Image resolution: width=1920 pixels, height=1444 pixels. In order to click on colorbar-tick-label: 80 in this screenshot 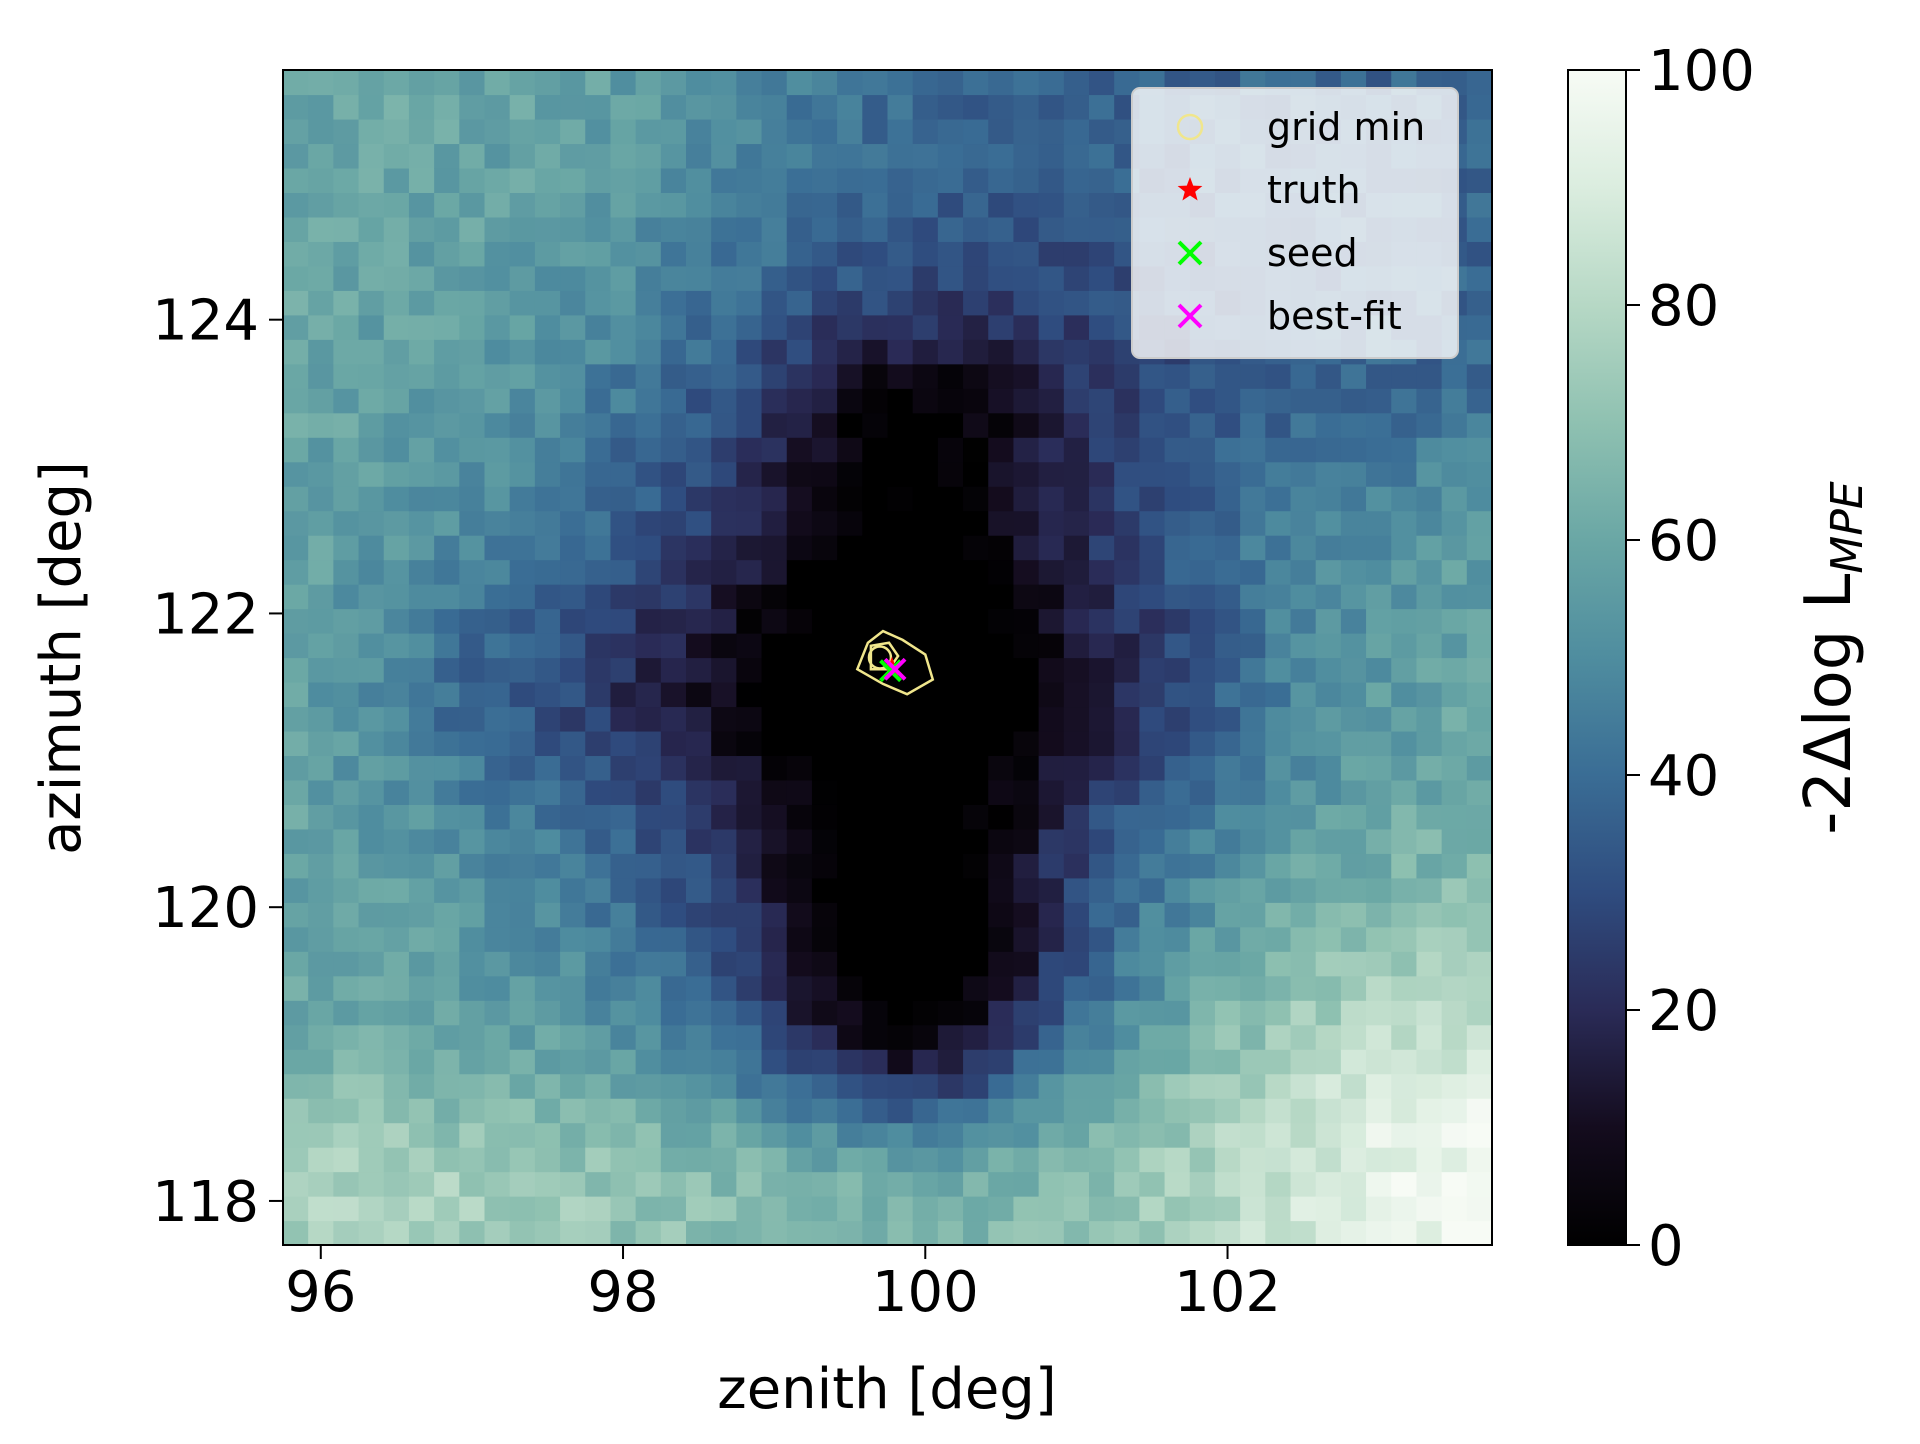, I will do `click(1683, 306)`.